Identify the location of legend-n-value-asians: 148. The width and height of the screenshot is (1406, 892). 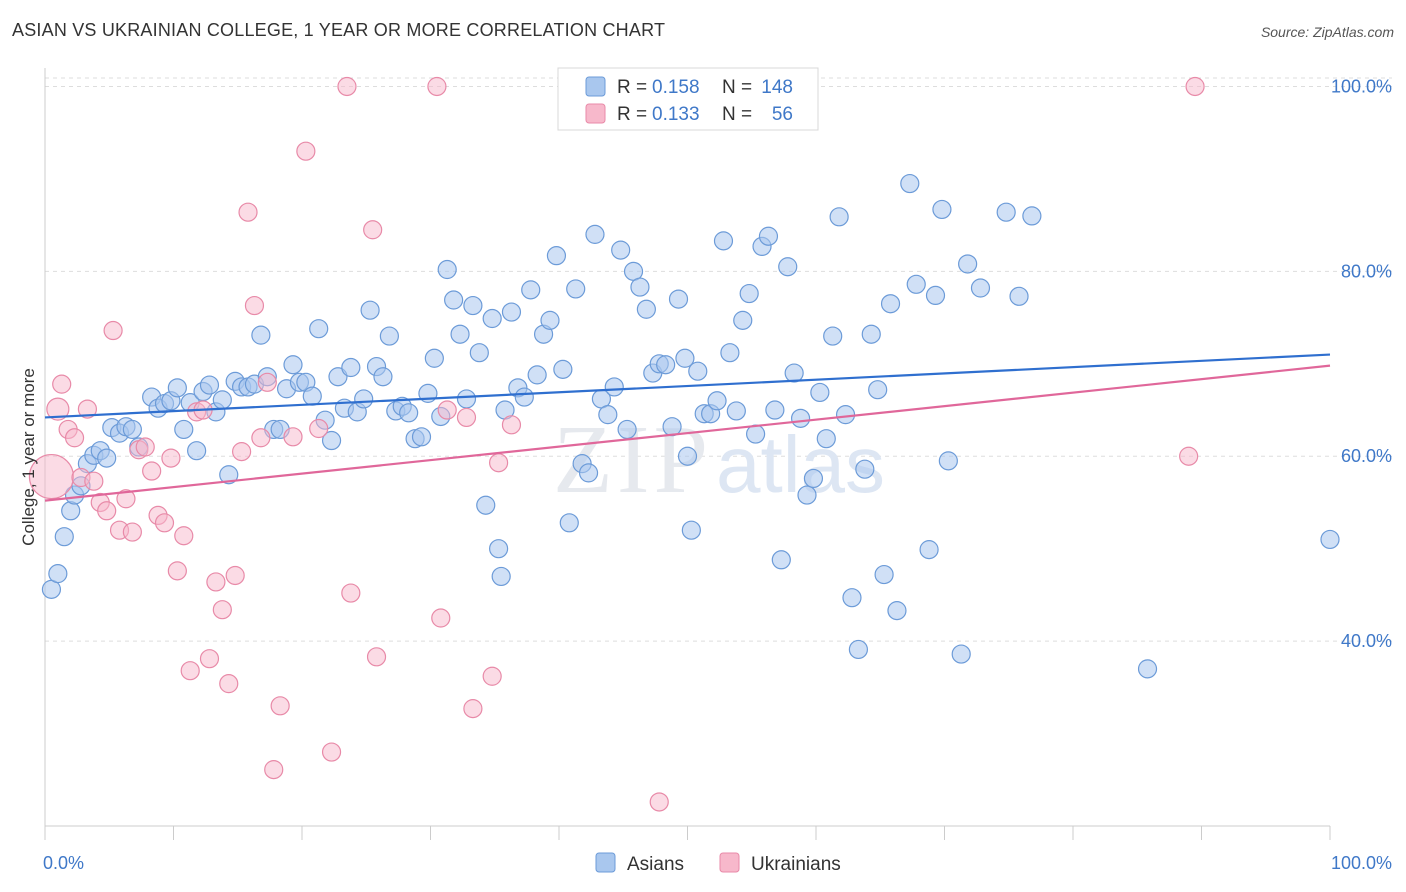
(777, 87).